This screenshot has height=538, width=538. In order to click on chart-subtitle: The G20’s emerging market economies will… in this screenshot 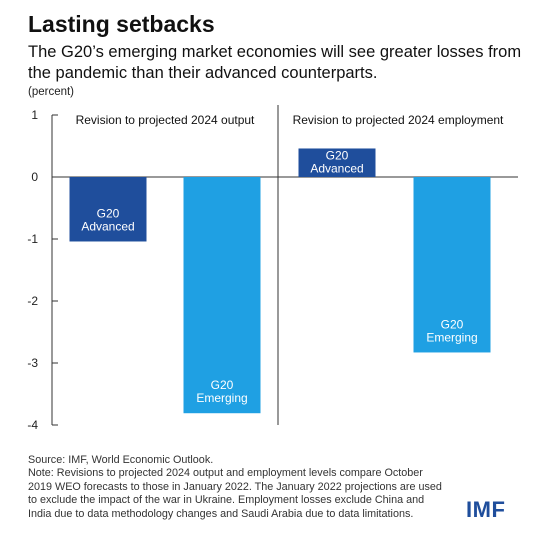, I will do `click(275, 62)`.